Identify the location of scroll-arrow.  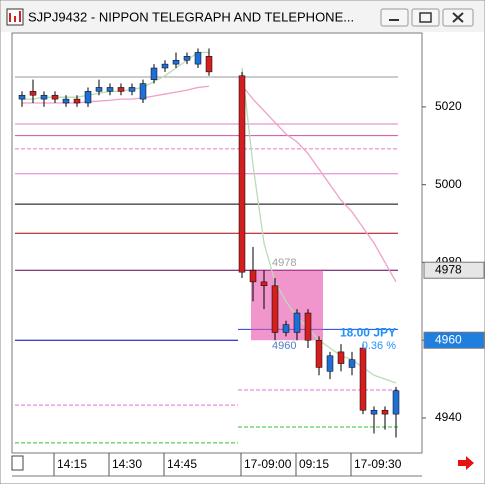
(466, 463).